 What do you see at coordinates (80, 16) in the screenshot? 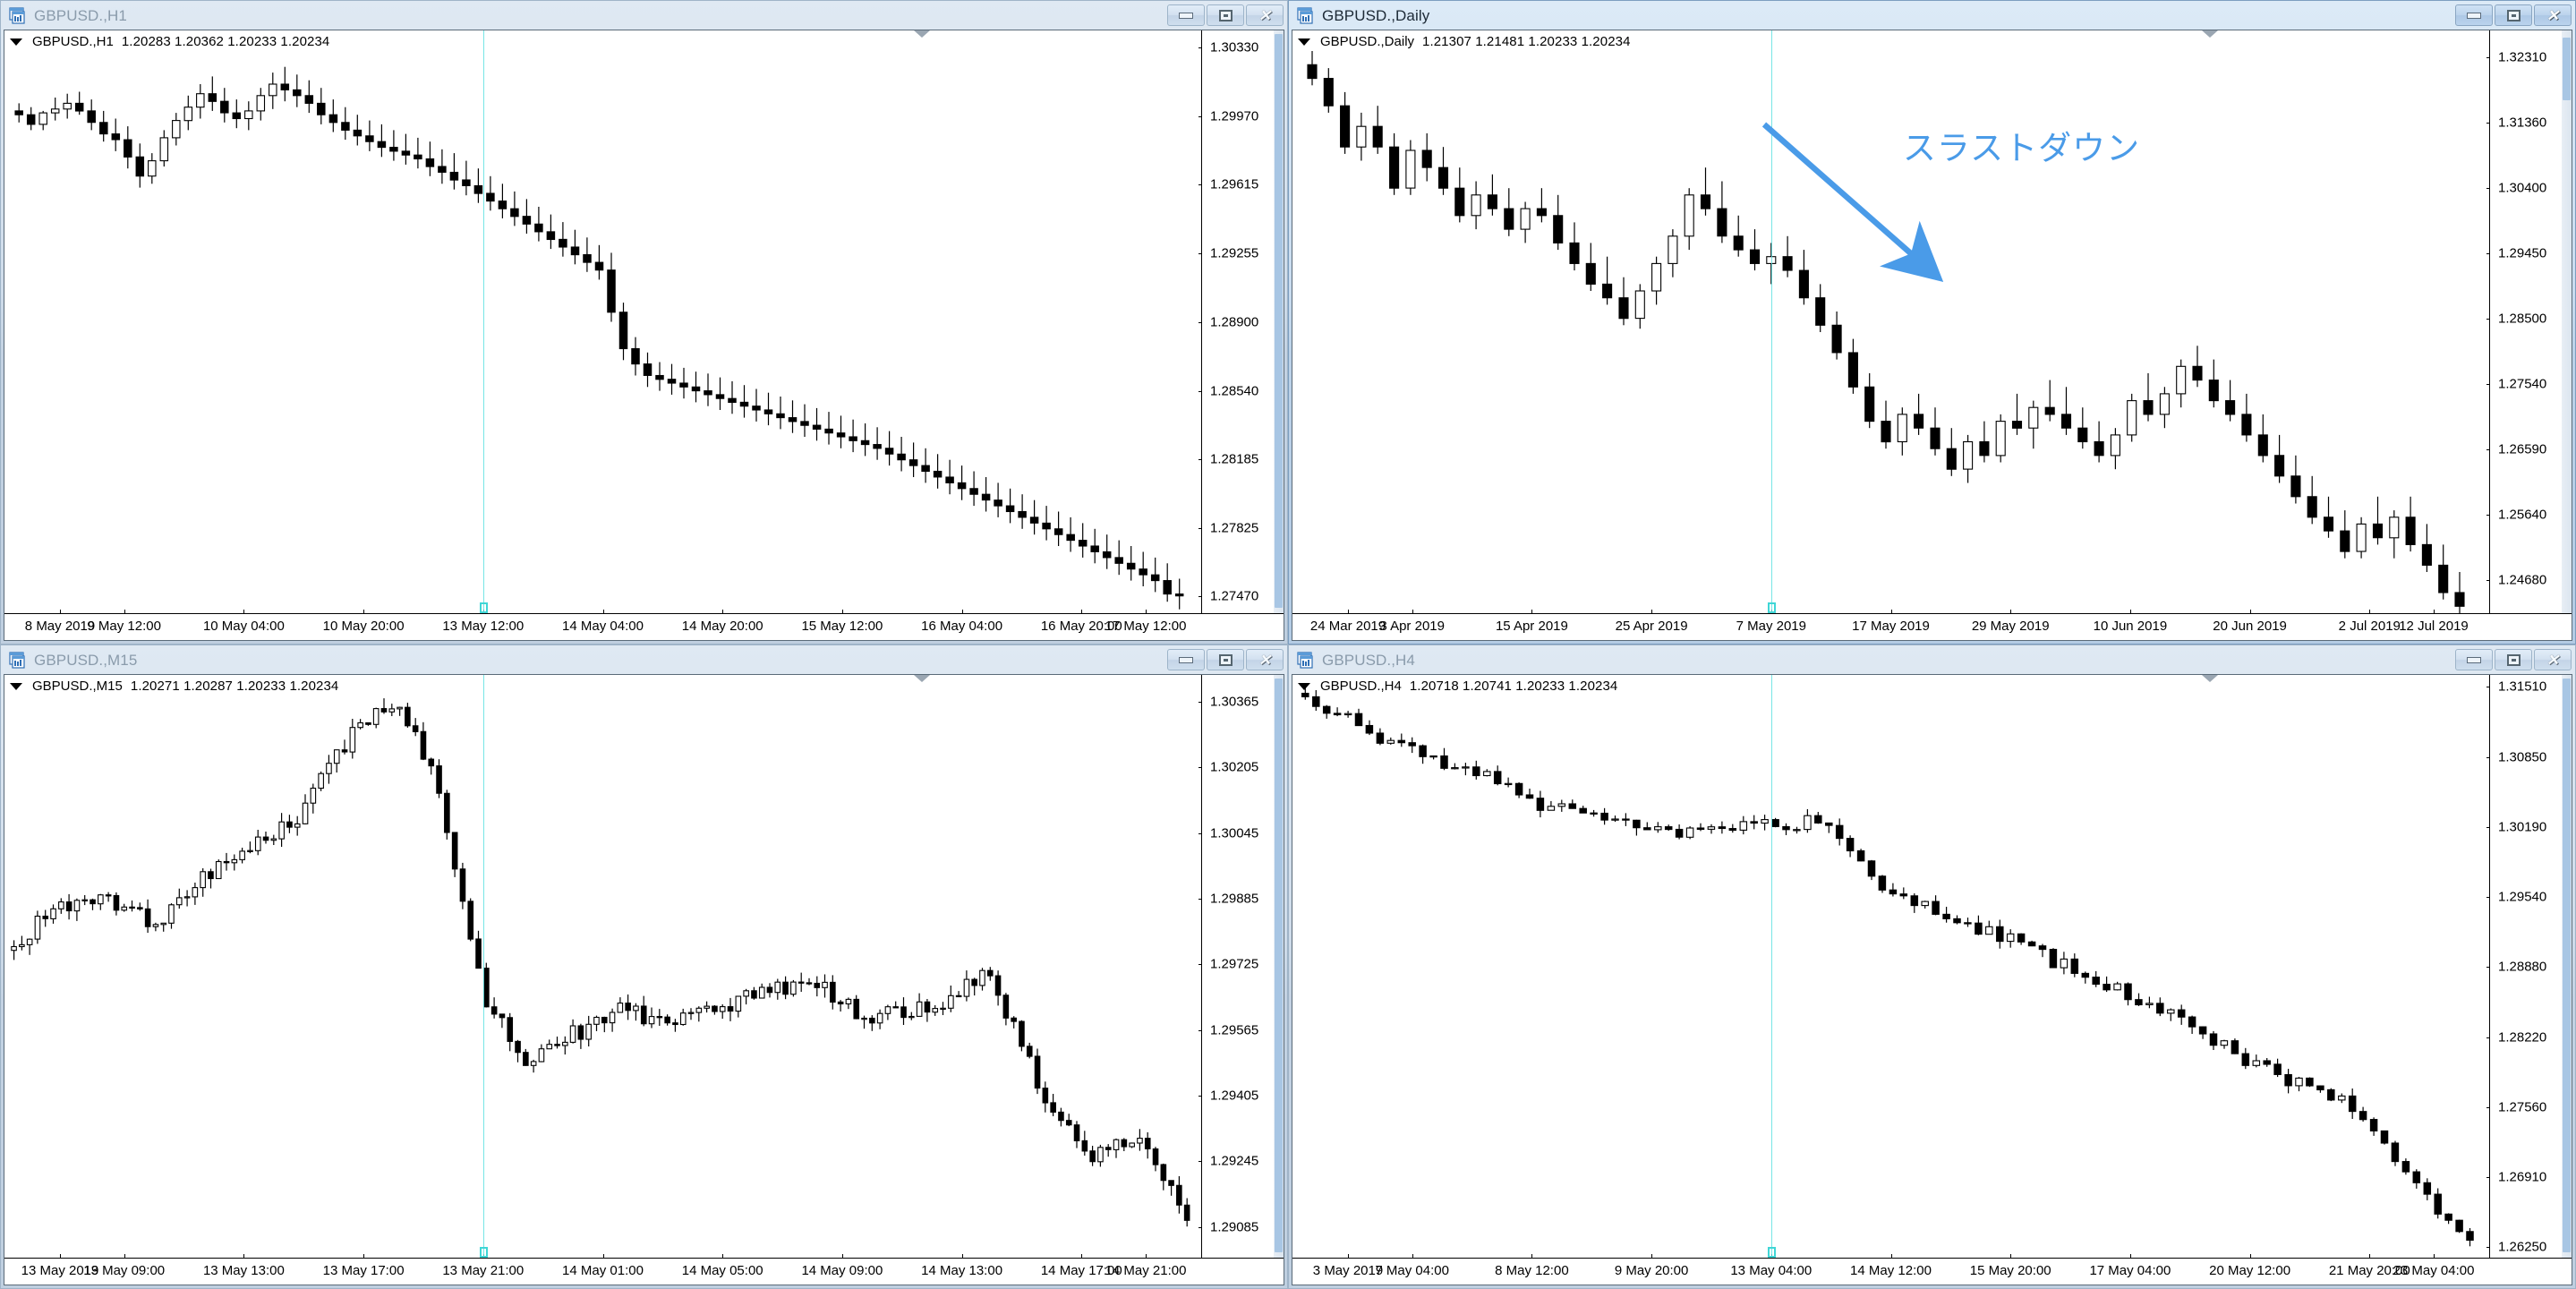
I see `window-title: GBPUSD.,H1` at bounding box center [80, 16].